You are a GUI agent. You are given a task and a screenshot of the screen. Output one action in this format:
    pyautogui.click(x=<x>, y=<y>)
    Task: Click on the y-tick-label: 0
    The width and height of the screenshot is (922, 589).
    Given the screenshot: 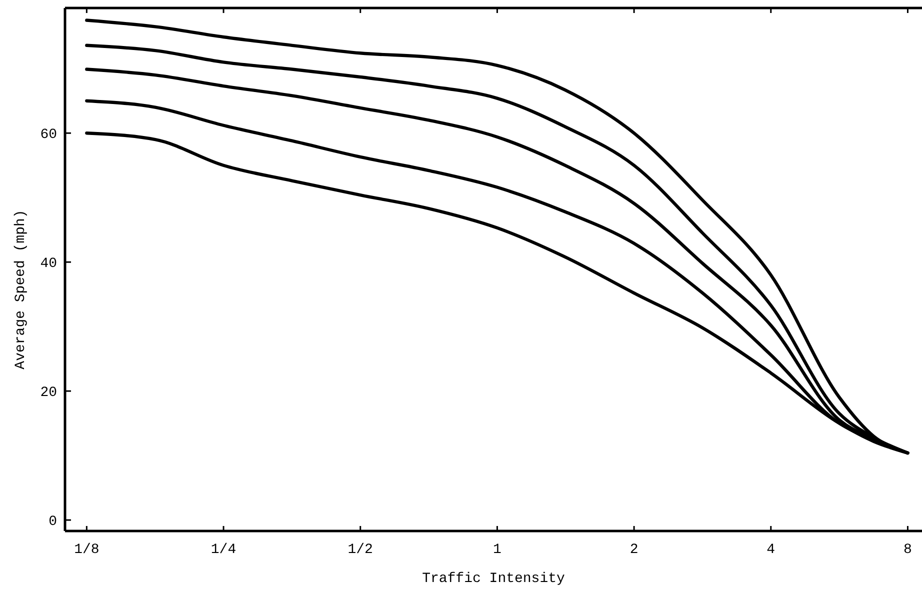 What is the action you would take?
    pyautogui.click(x=52, y=522)
    